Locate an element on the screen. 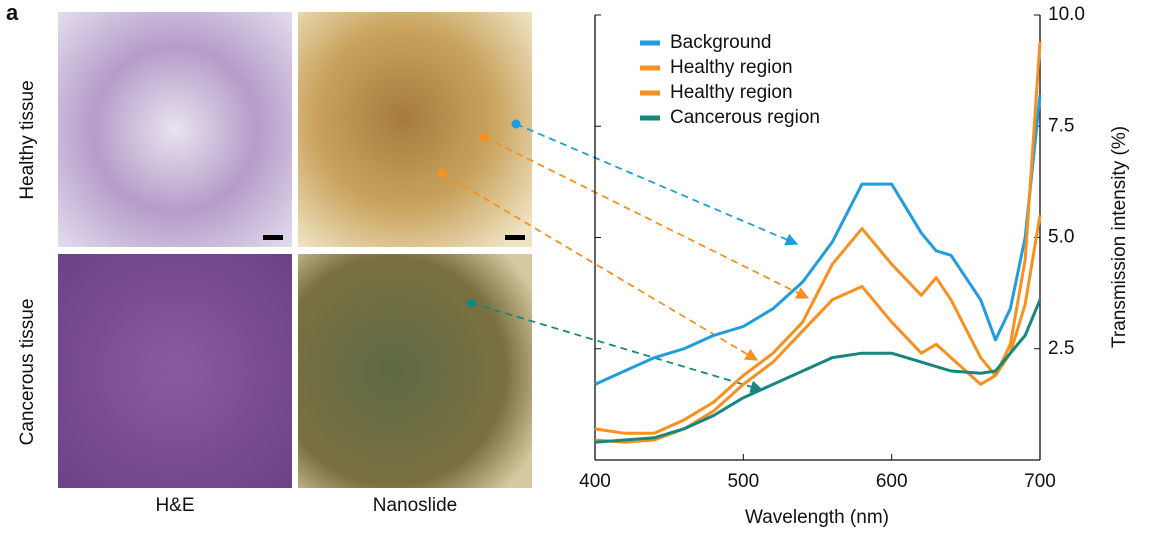  legend-label: Background is located at coordinates (720, 42).